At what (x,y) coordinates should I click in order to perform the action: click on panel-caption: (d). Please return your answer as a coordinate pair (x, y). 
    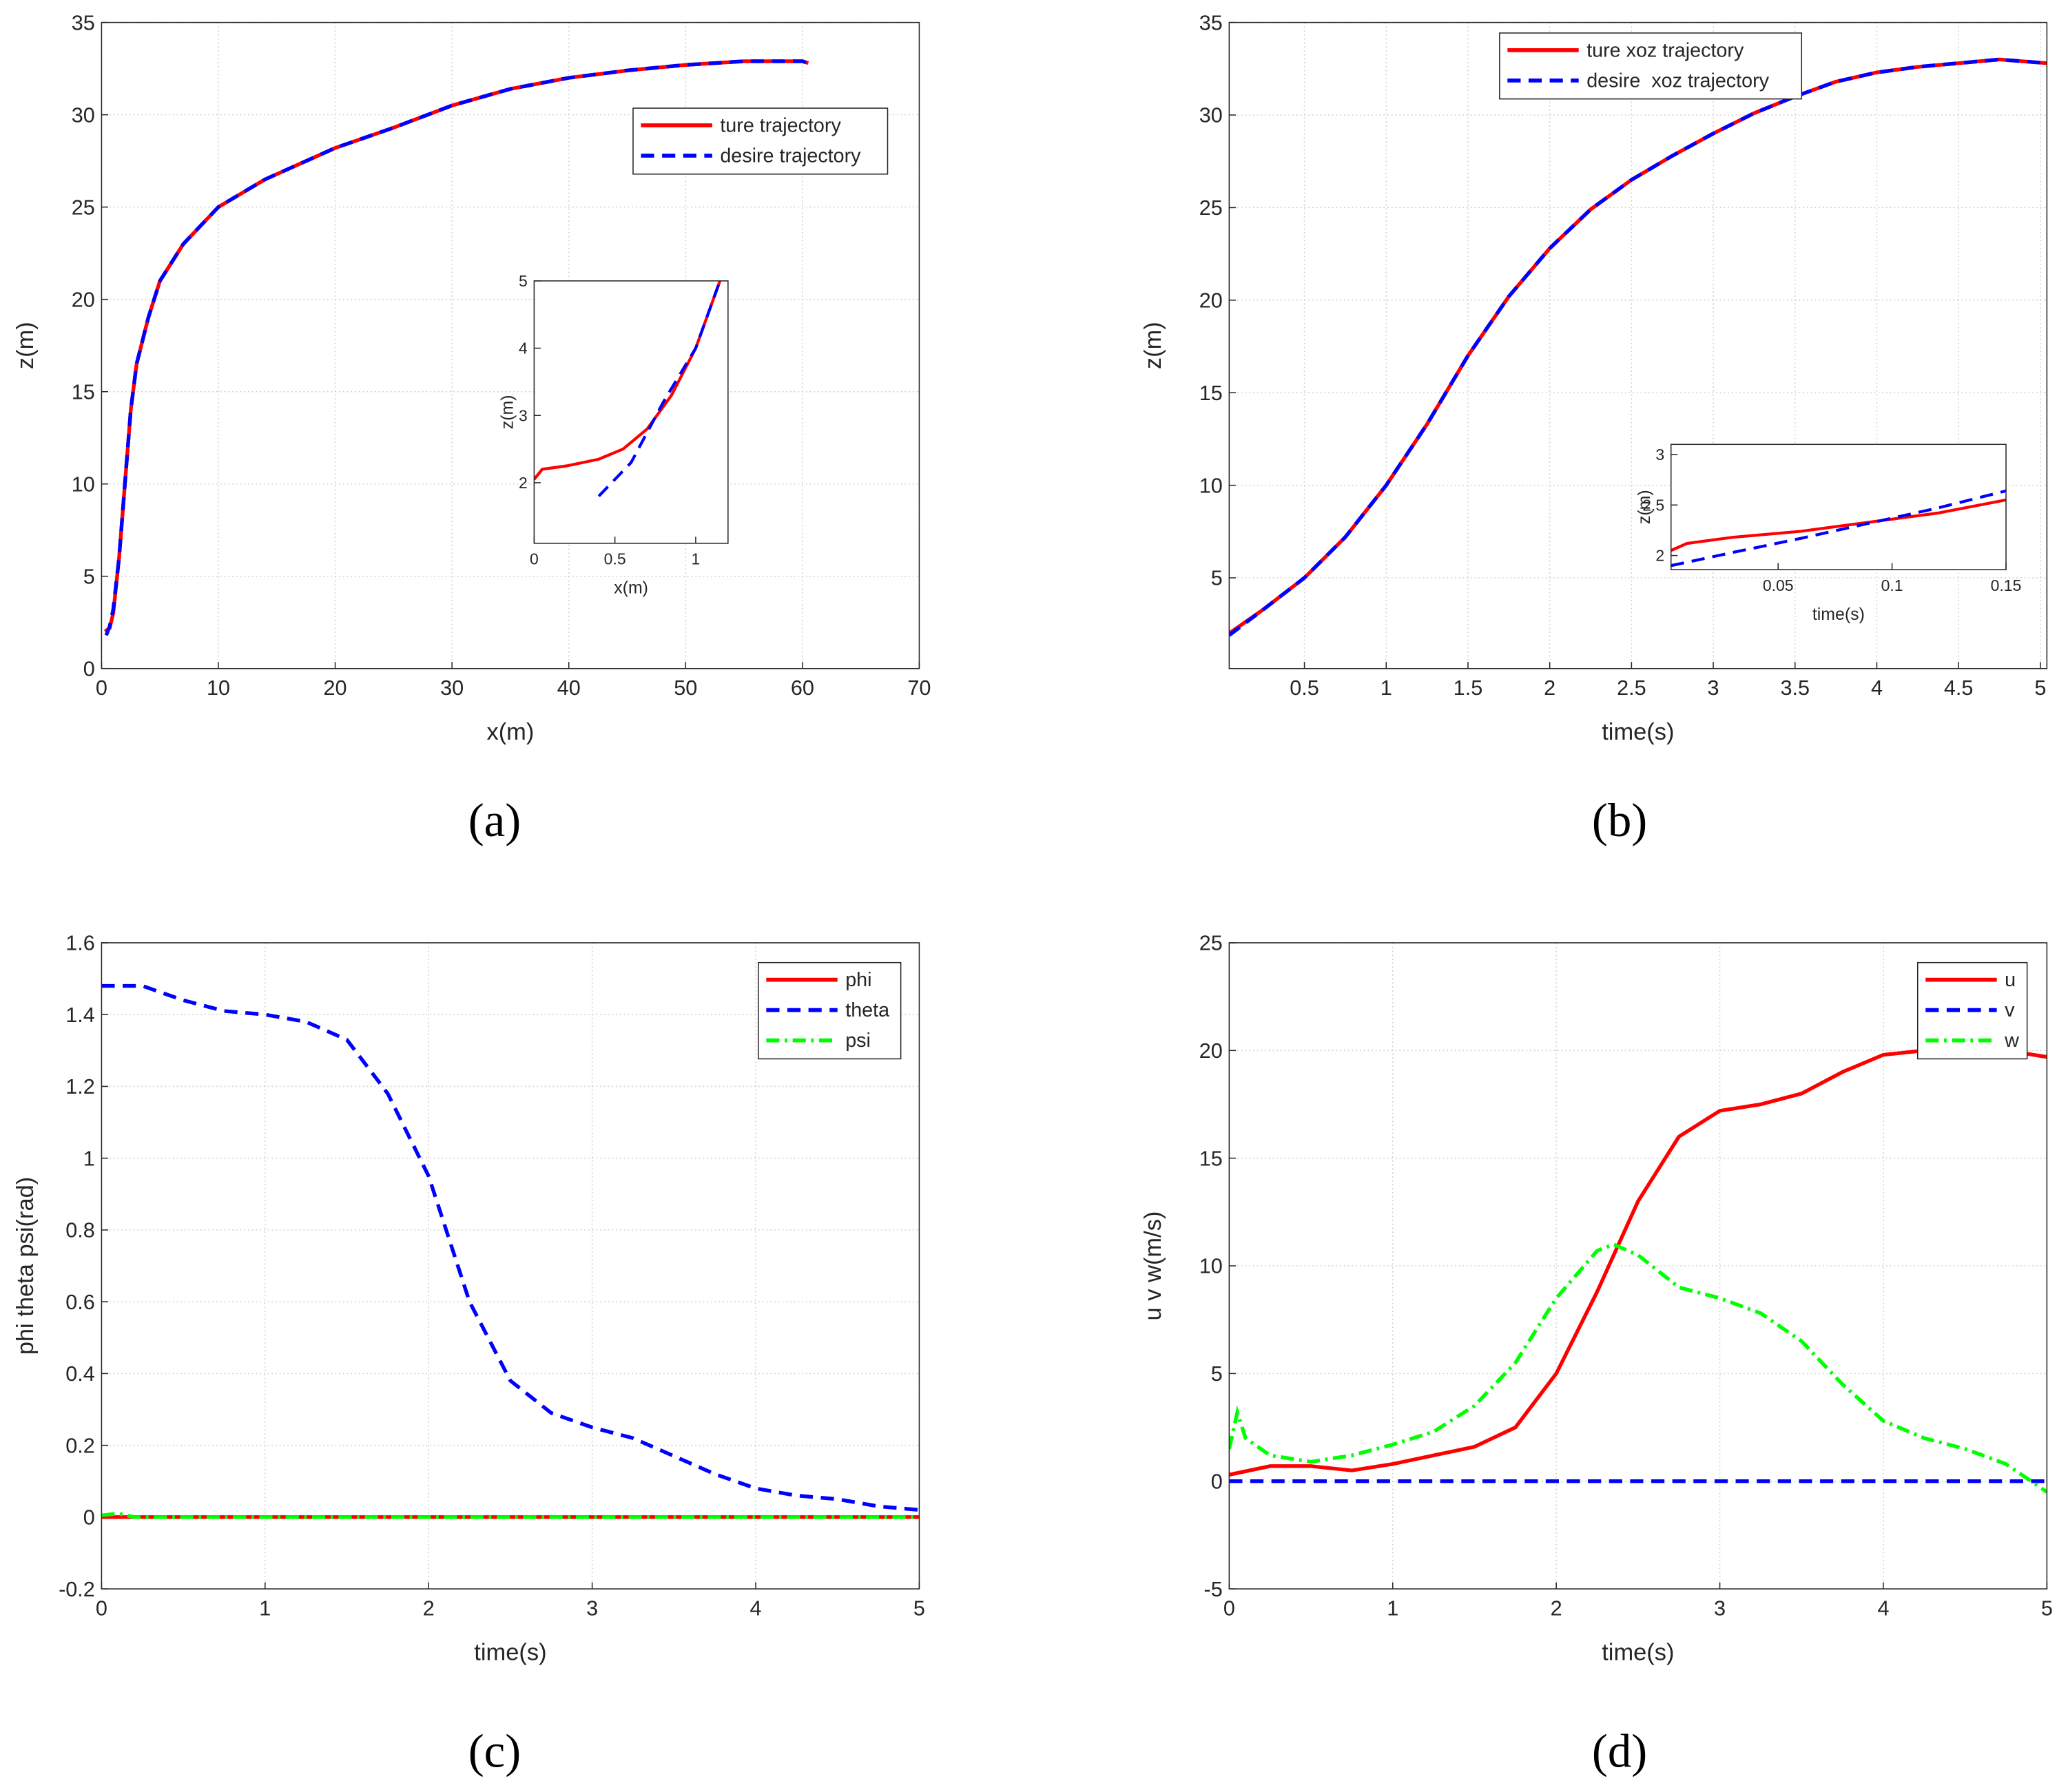
    Looking at the image, I should click on (1619, 1752).